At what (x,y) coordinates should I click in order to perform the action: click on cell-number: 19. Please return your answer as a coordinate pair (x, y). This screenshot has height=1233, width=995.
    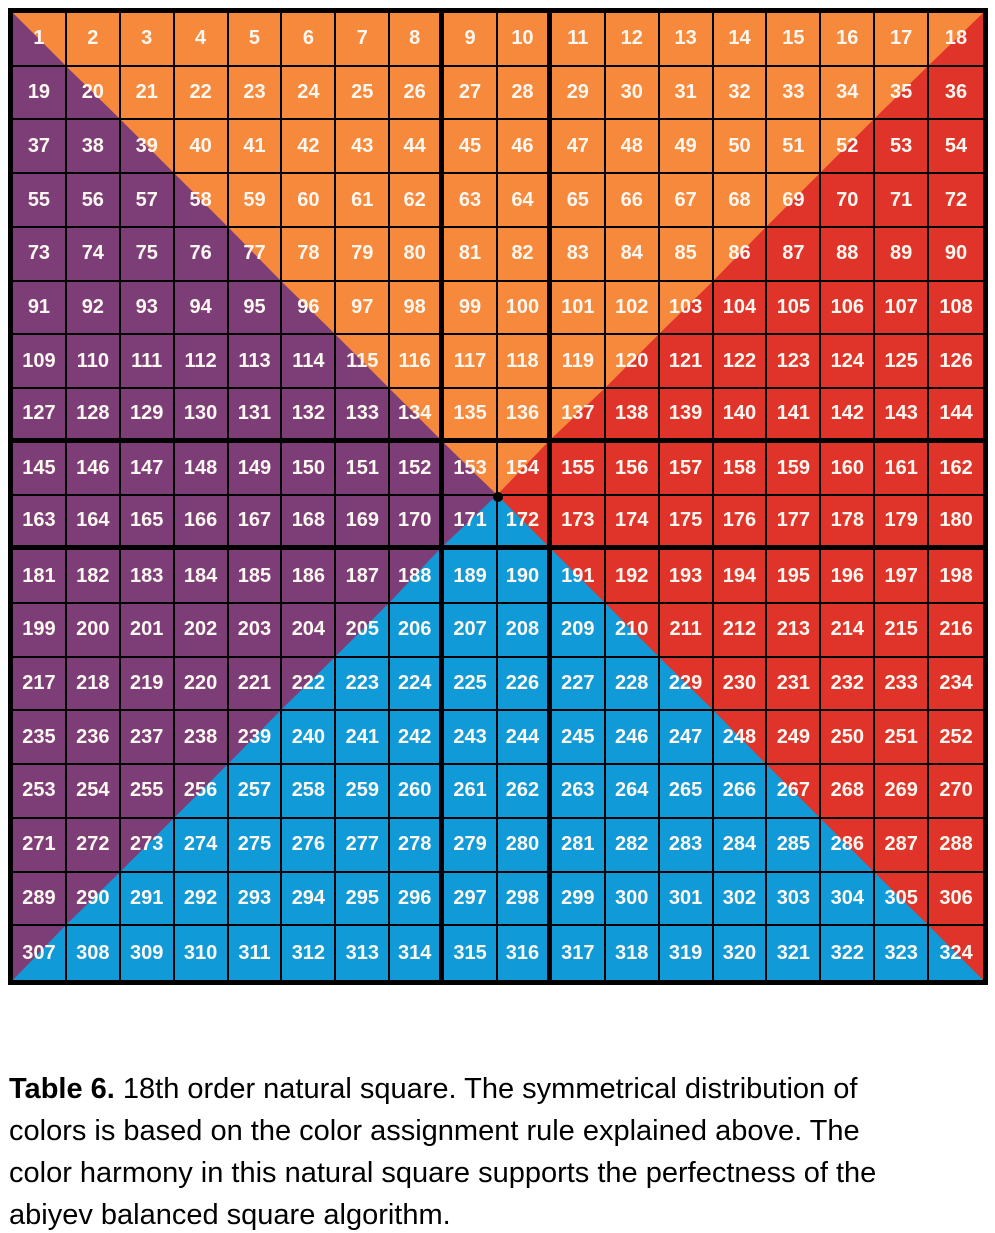
    Looking at the image, I should click on (39, 92).